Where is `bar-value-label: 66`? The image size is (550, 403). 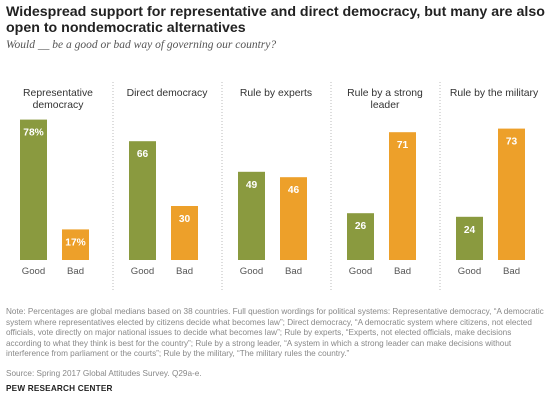 bar-value-label: 66 is located at coordinates (143, 154).